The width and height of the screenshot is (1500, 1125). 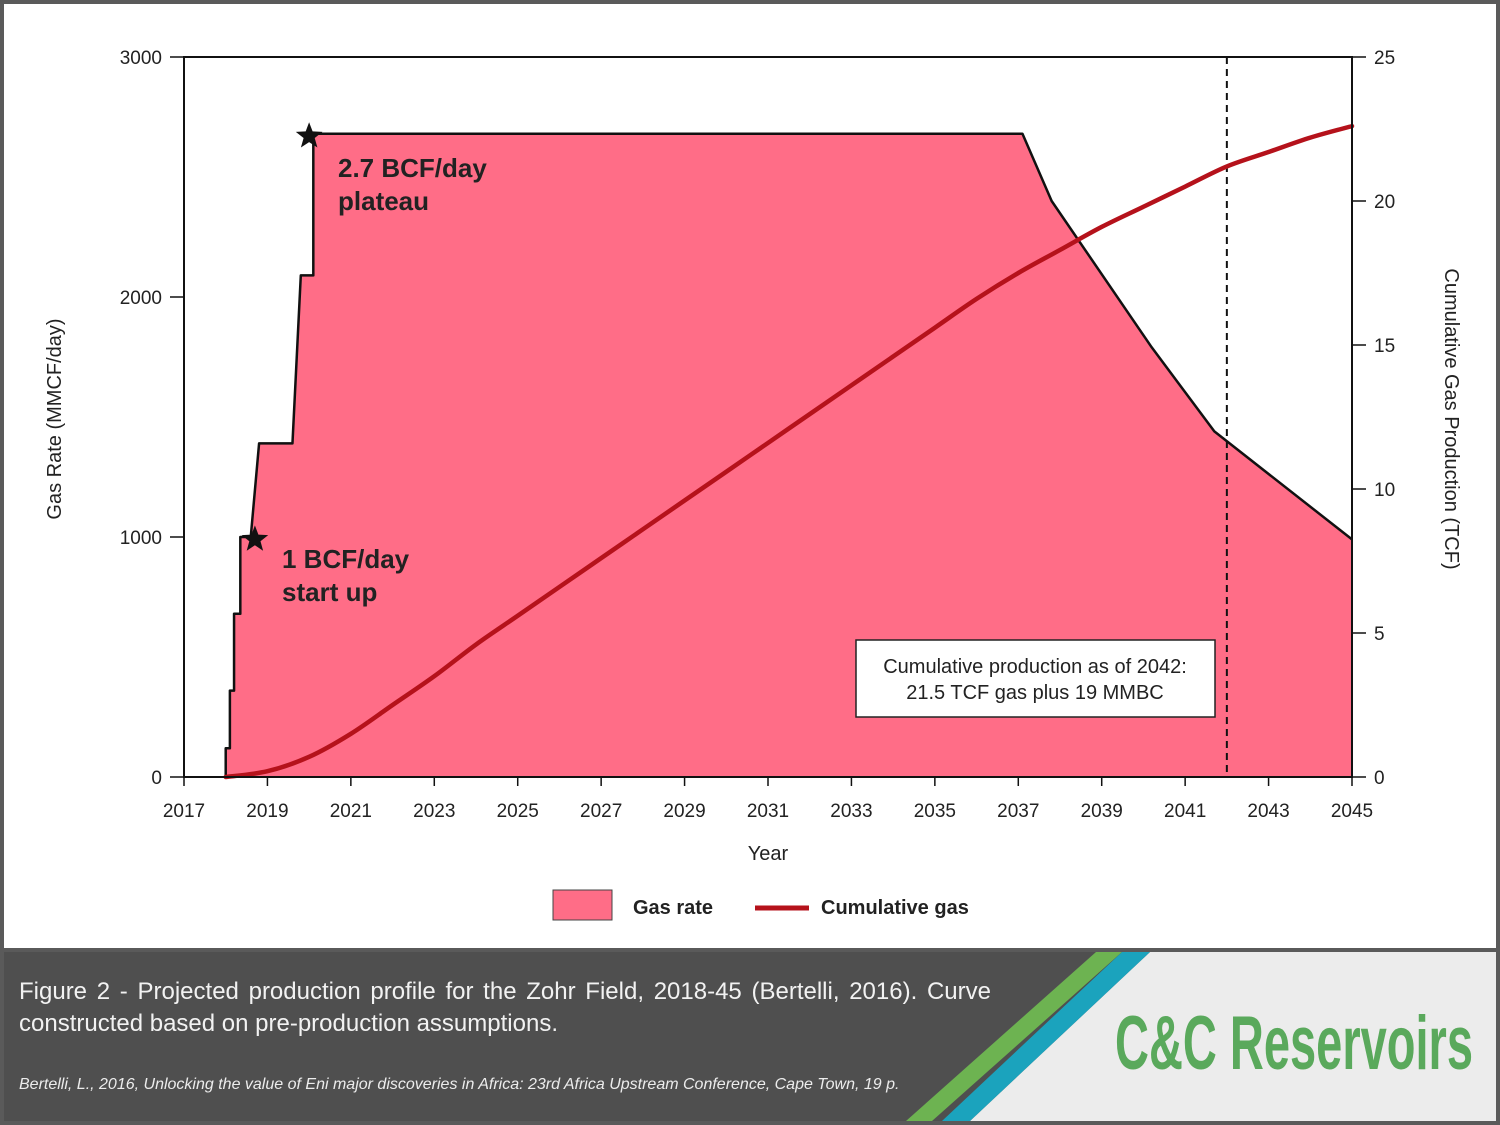 I want to click on cumulative-box-line2: 21.5 TCF gas plus 19 MMBC, so click(x=1035, y=693).